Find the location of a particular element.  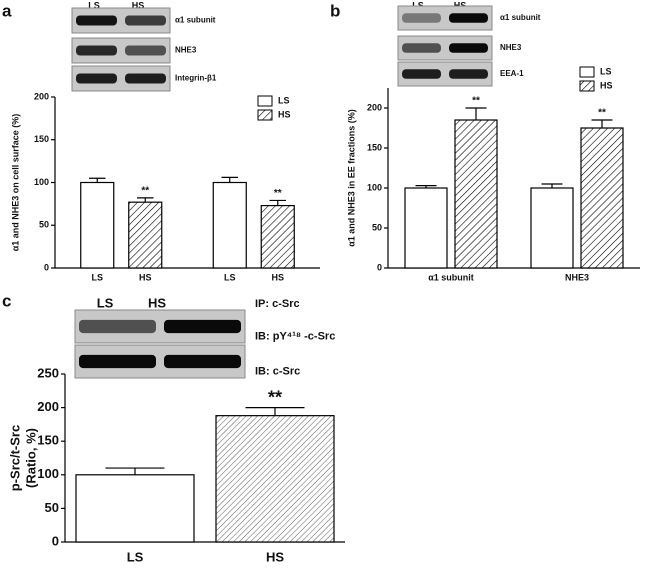

panel-label: b is located at coordinates (335, 10).